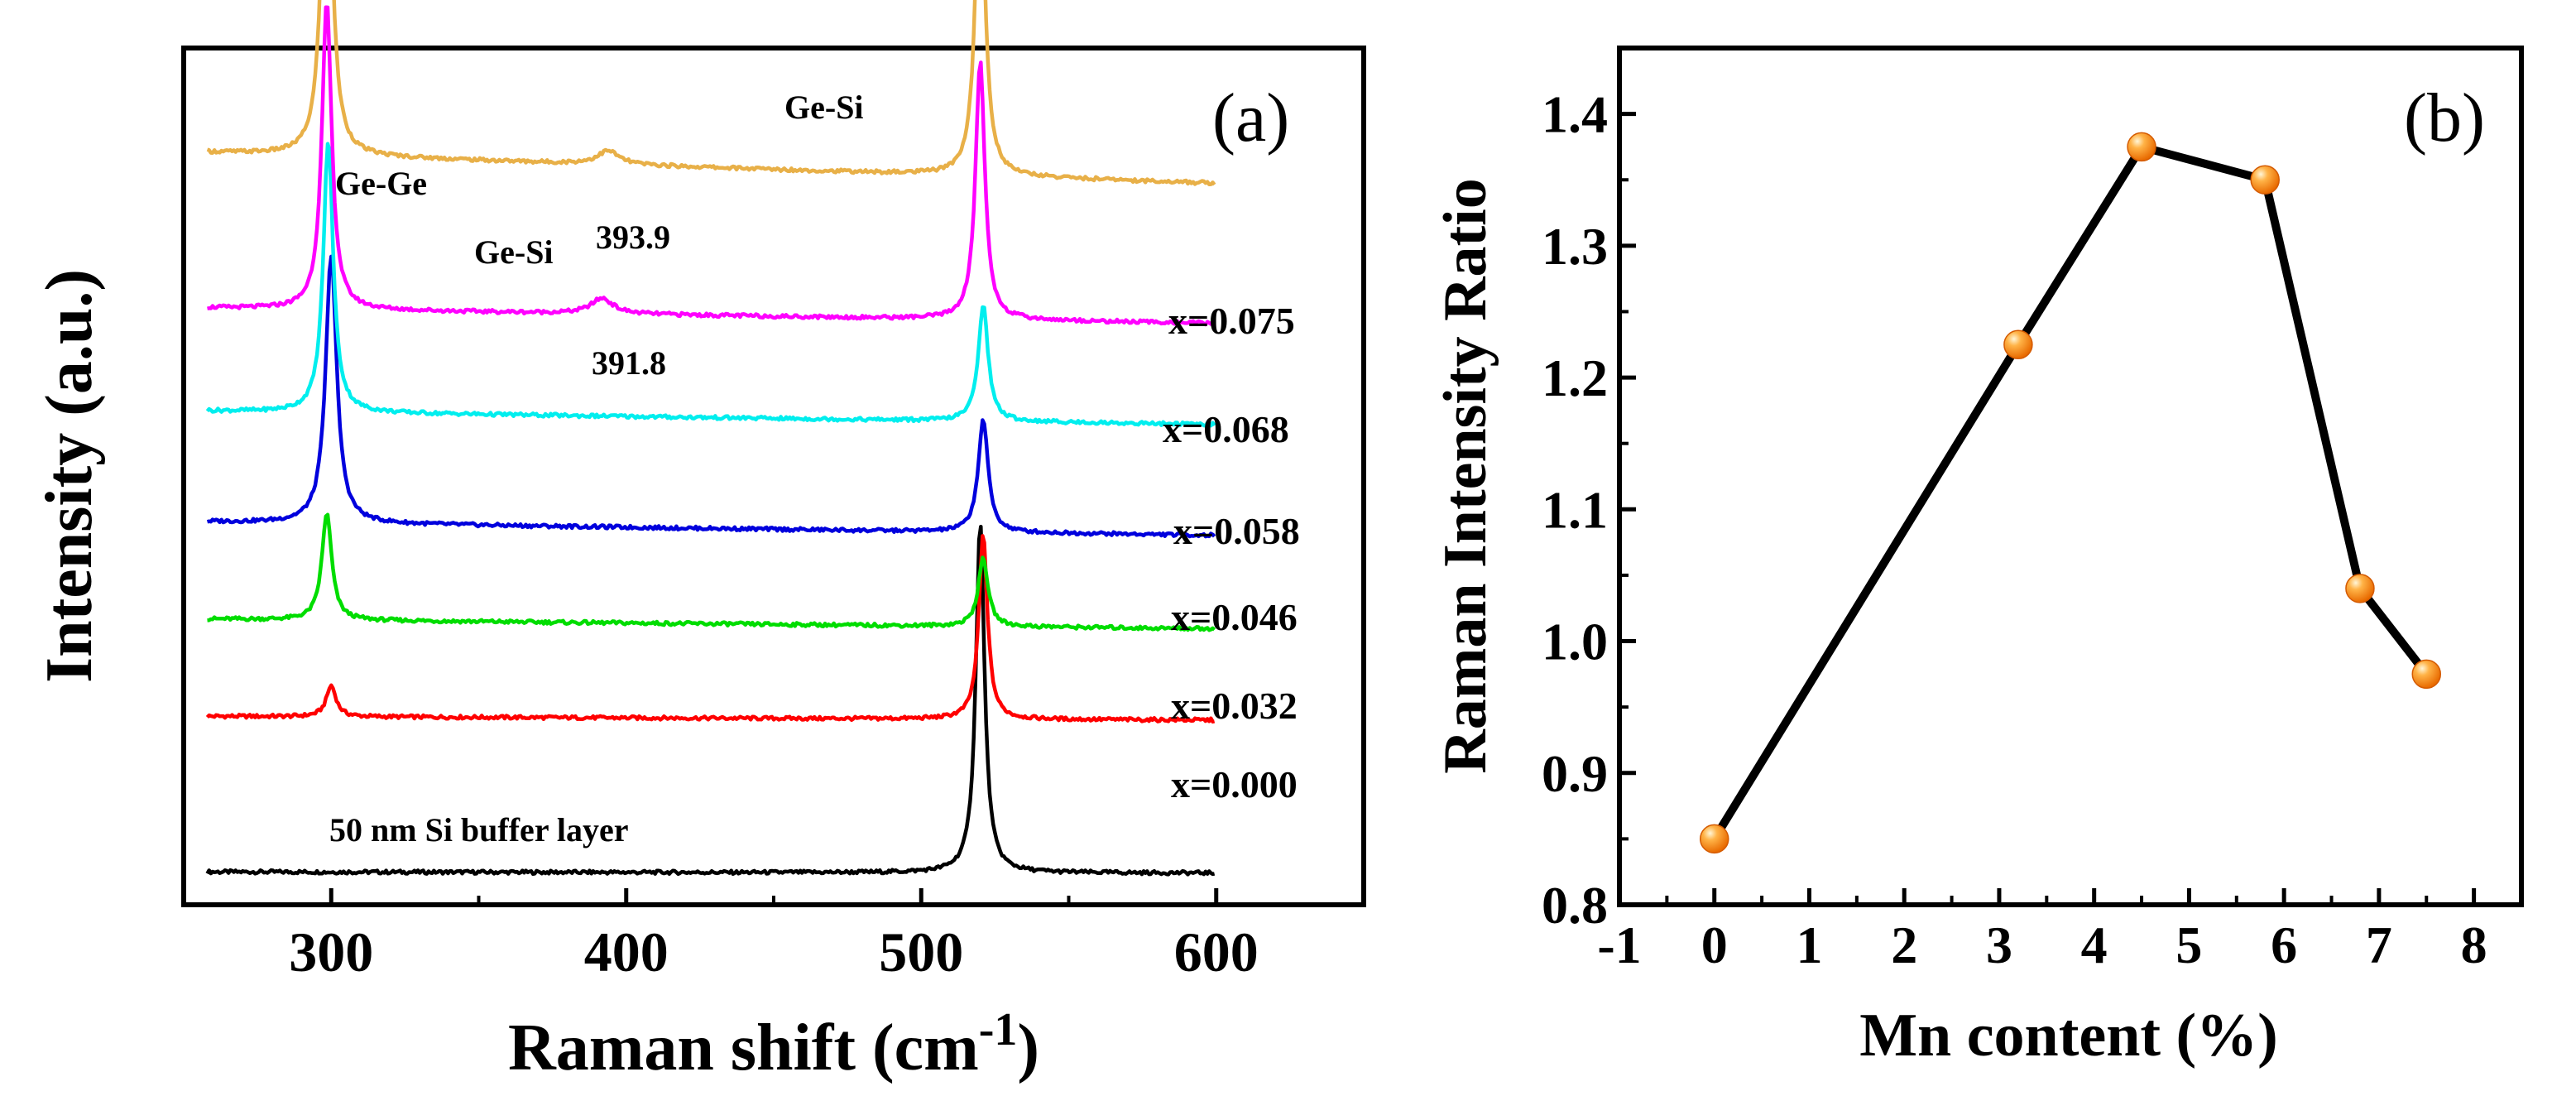 This screenshot has height=1120, width=2576. What do you see at coordinates (1575, 905) in the screenshot?
I see `y-tick-label: 0.8` at bounding box center [1575, 905].